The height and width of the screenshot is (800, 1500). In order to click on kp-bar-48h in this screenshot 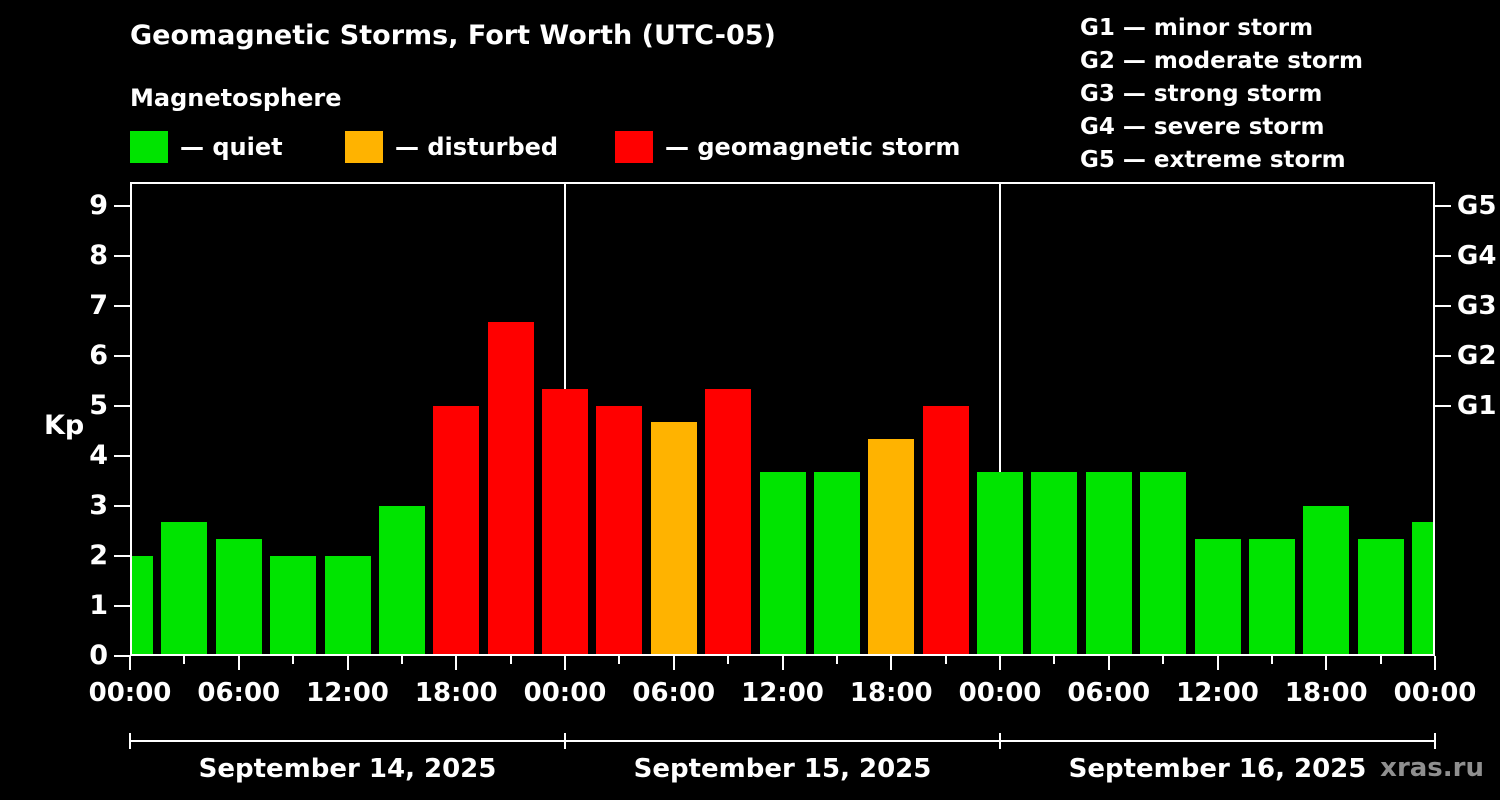, I will do `click(1000, 564)`.